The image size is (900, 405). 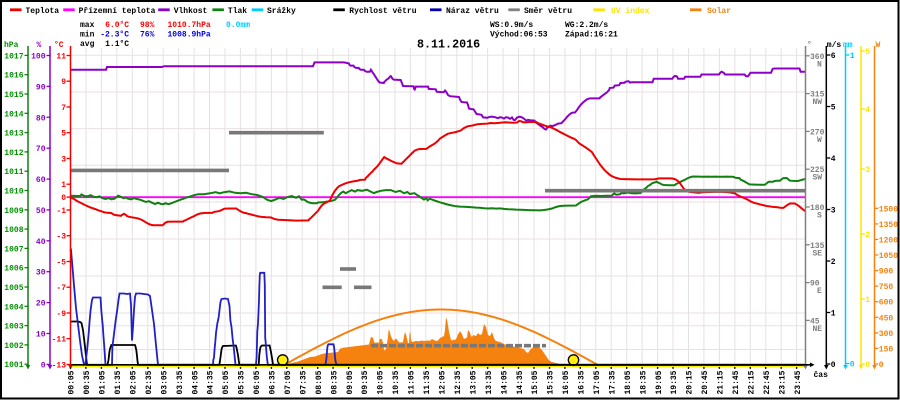 What do you see at coordinates (721, 382) in the screenshot?
I see `svg-text: 21:15` at bounding box center [721, 382].